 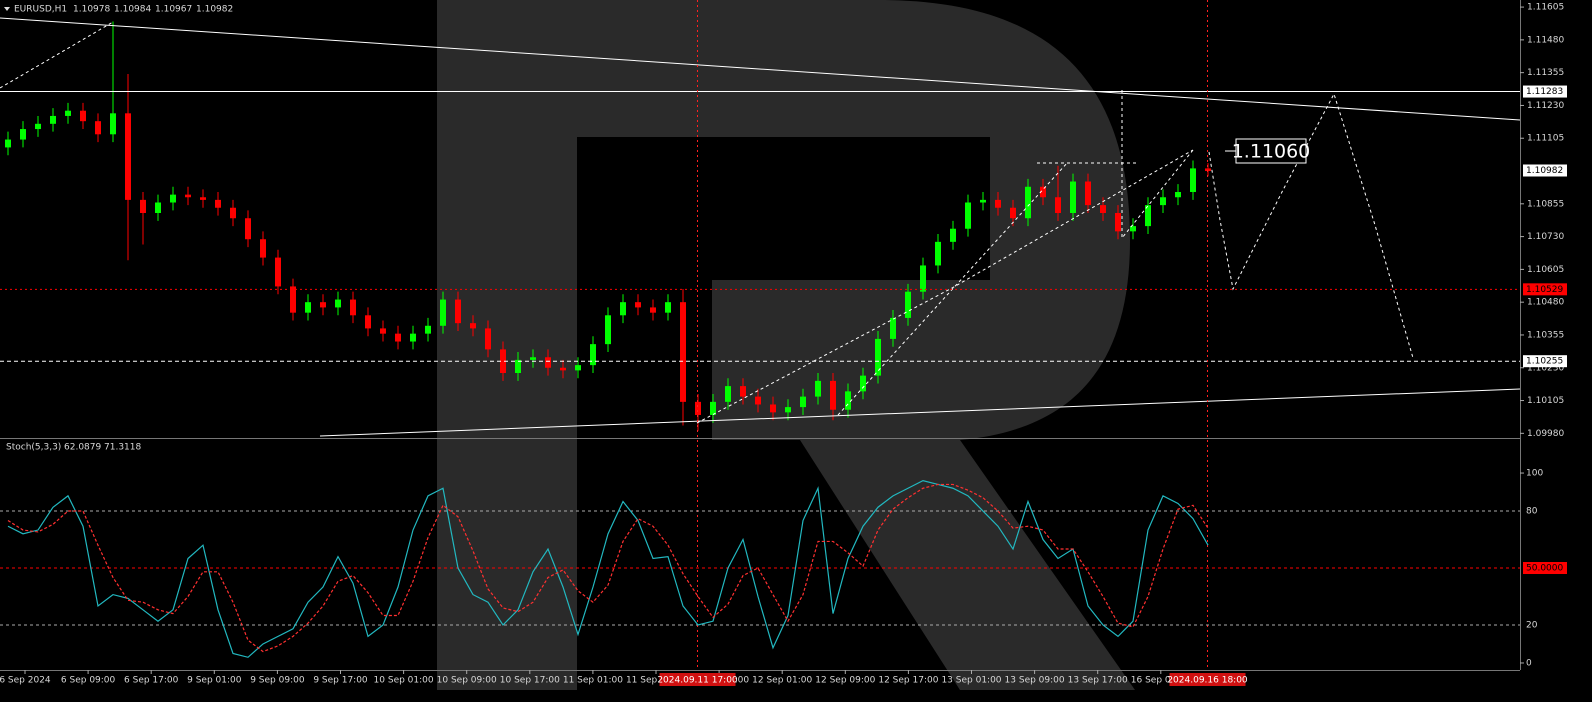 What do you see at coordinates (25, 681) in the screenshot?
I see `x-tick-label: 6 Sep 2024` at bounding box center [25, 681].